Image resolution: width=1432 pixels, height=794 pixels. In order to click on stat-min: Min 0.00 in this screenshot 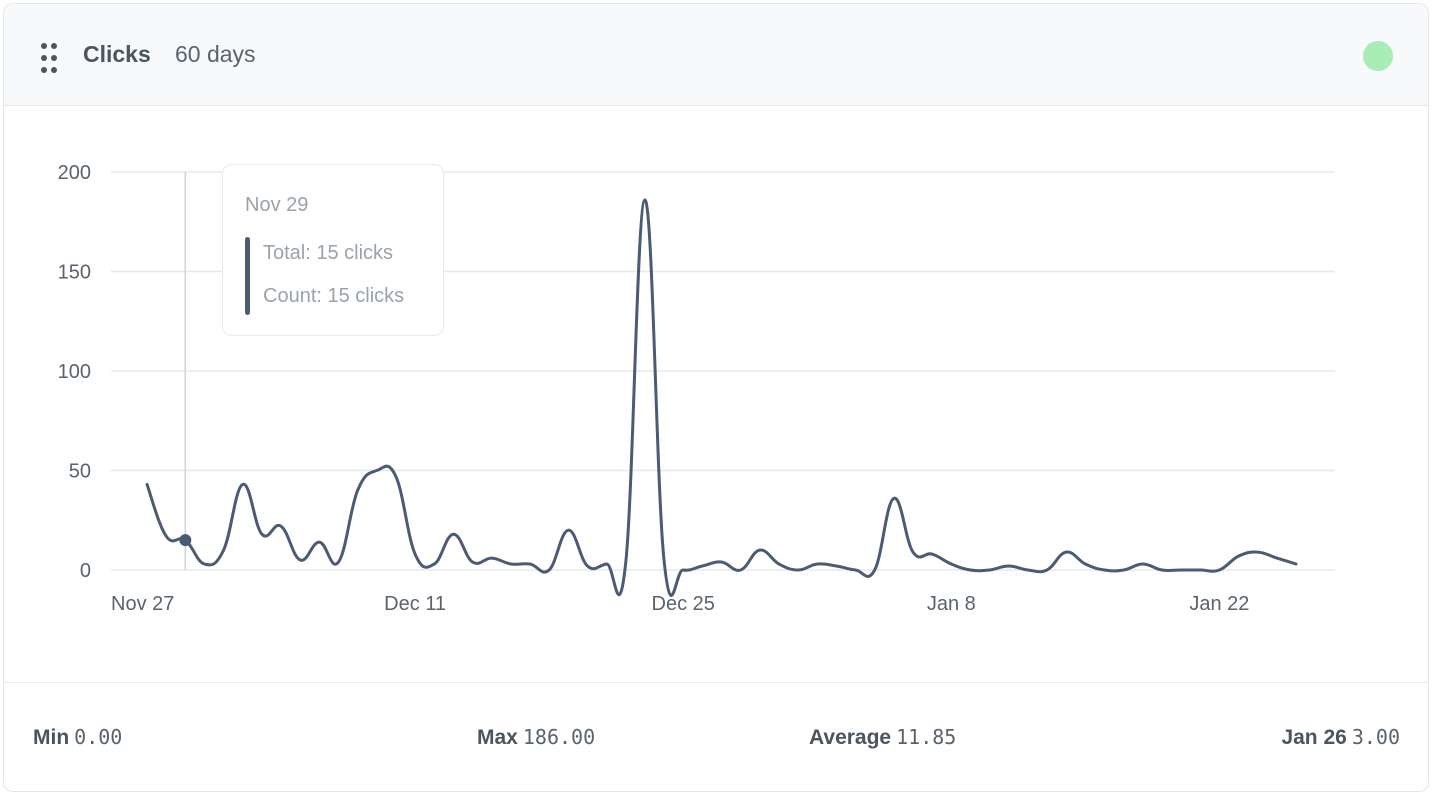, I will do `click(77, 737)`.